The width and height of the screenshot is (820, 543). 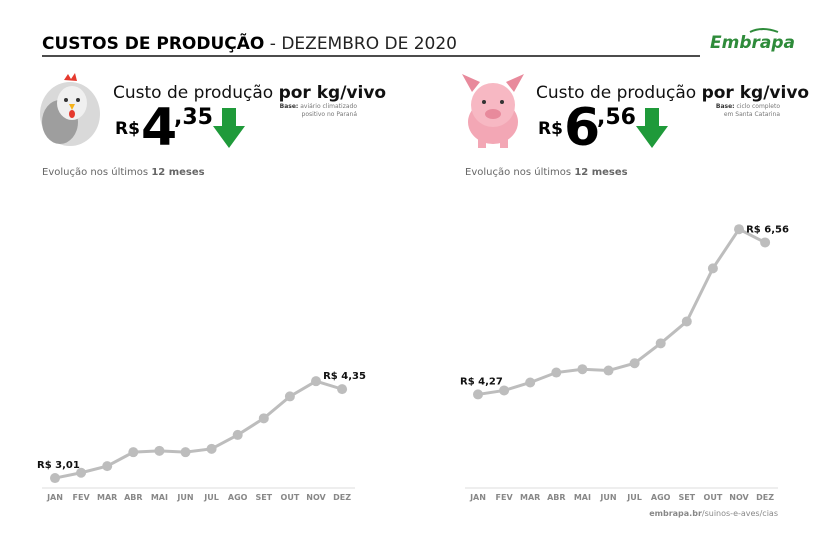 I want to click on value-label: R$ 4,35, so click(x=344, y=376).